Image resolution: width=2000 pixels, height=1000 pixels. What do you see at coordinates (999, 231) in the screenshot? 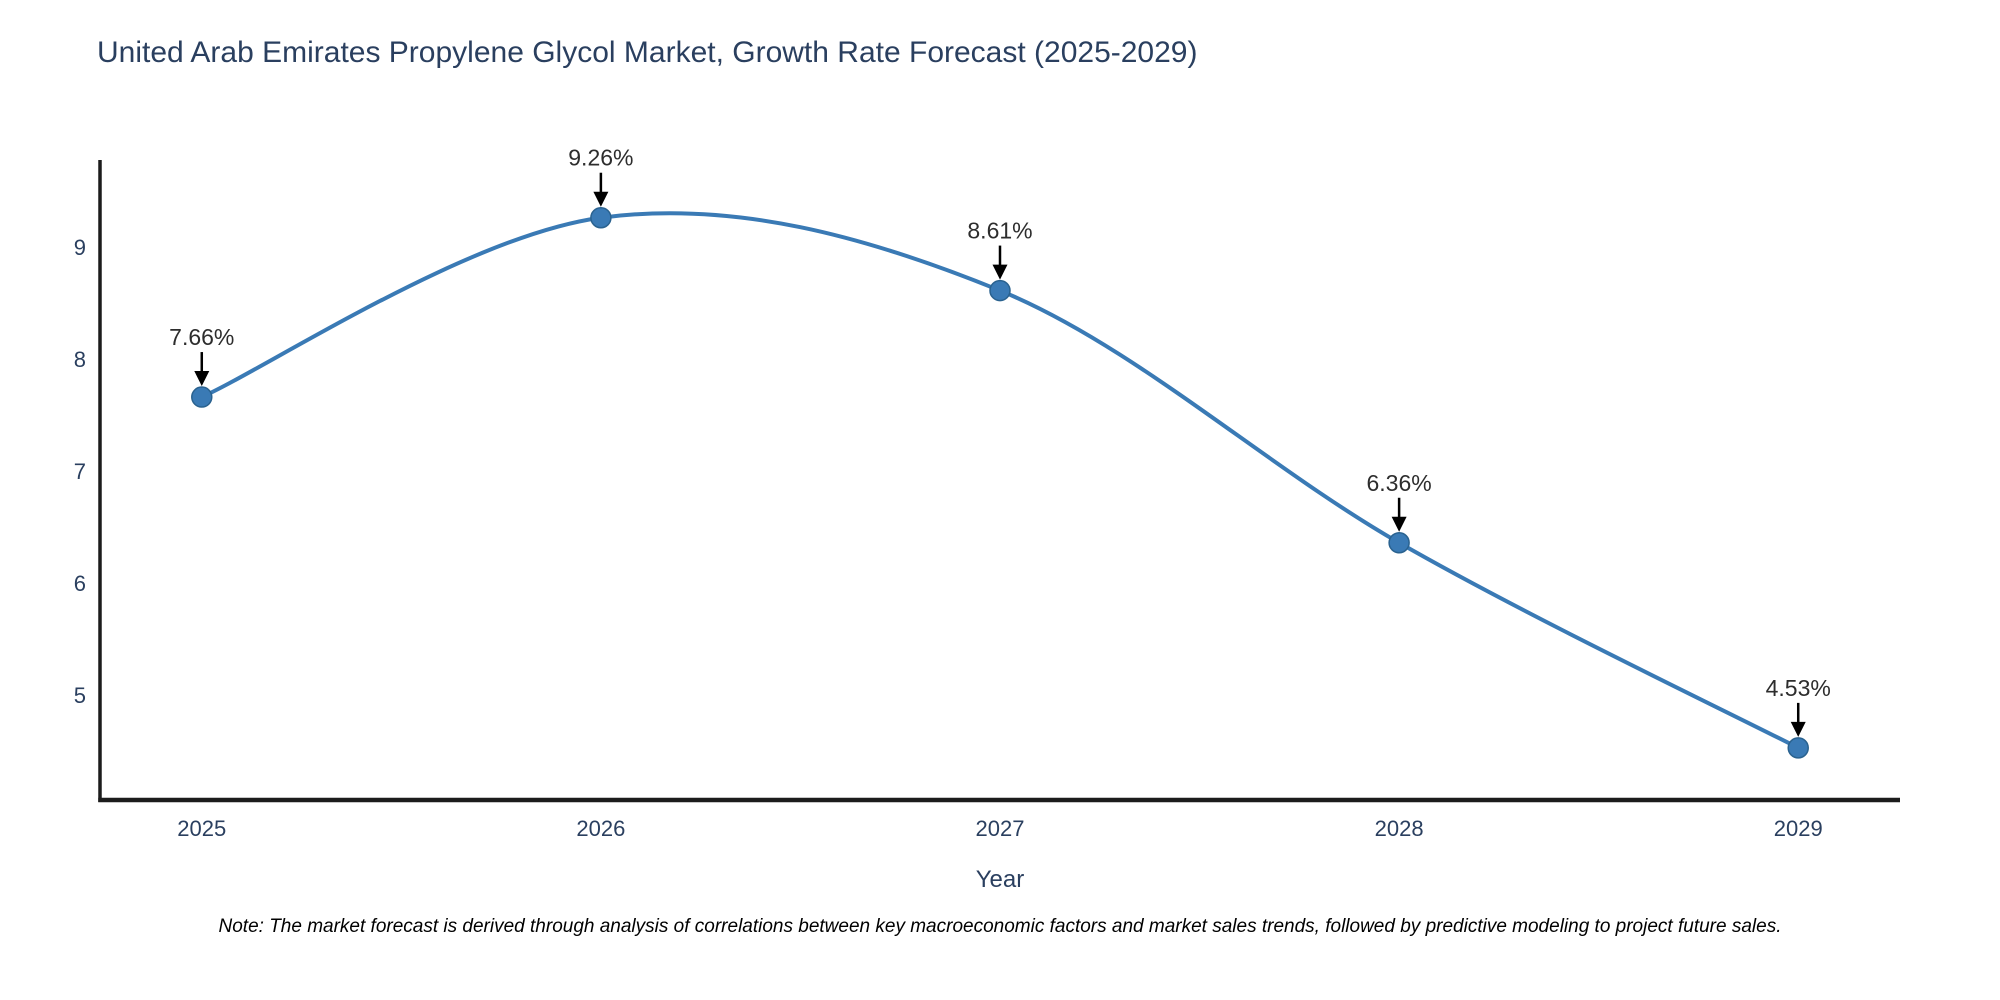
I see `annotation-label: 8.61%` at bounding box center [999, 231].